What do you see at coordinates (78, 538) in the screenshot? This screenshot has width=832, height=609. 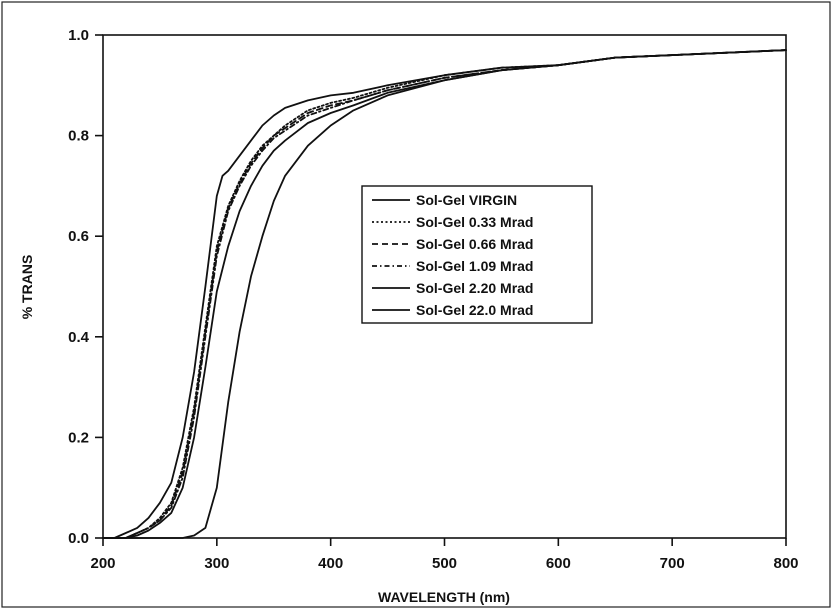 I see `y-tick-label: 0.0` at bounding box center [78, 538].